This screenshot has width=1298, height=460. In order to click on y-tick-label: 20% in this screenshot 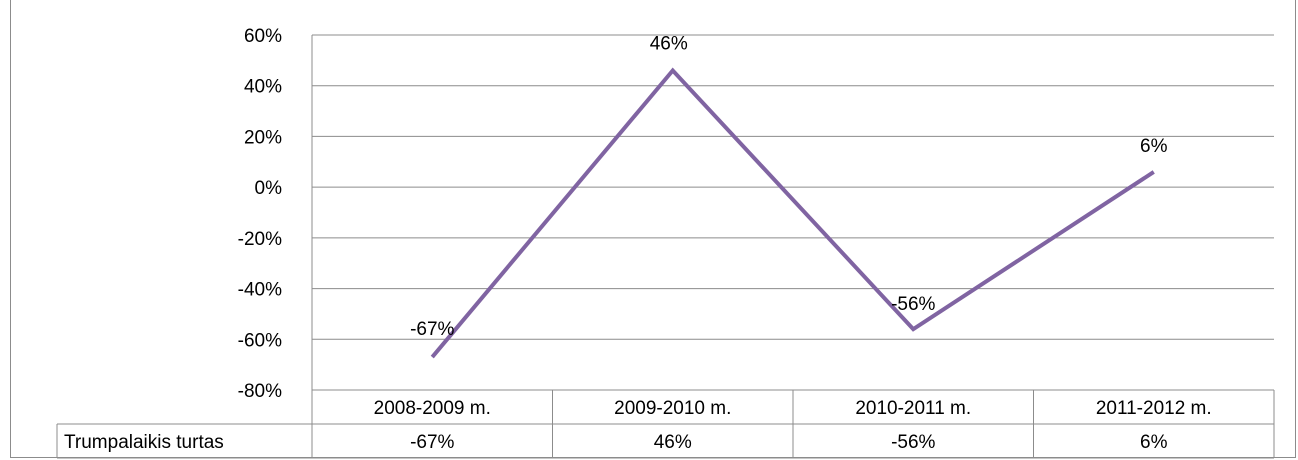, I will do `click(263, 137)`.